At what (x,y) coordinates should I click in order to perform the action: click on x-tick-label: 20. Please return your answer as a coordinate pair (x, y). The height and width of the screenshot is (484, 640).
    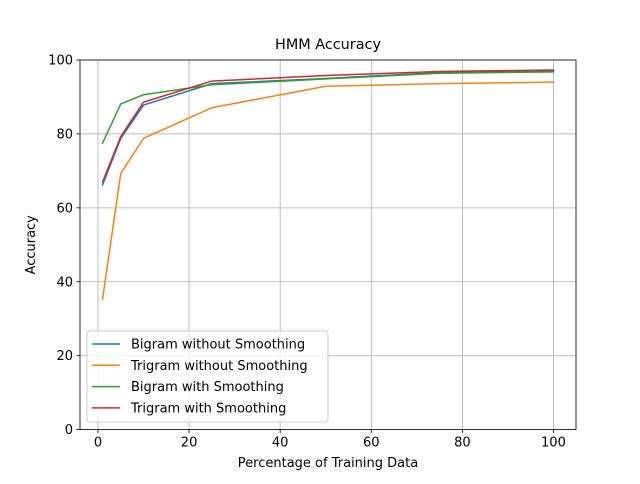
    Looking at the image, I should click on (189, 443).